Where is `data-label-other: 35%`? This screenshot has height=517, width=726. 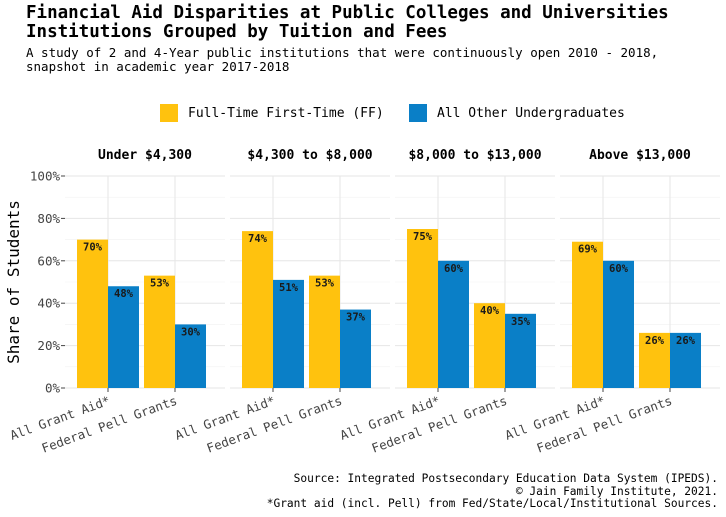
data-label-other: 35% is located at coordinates (521, 322).